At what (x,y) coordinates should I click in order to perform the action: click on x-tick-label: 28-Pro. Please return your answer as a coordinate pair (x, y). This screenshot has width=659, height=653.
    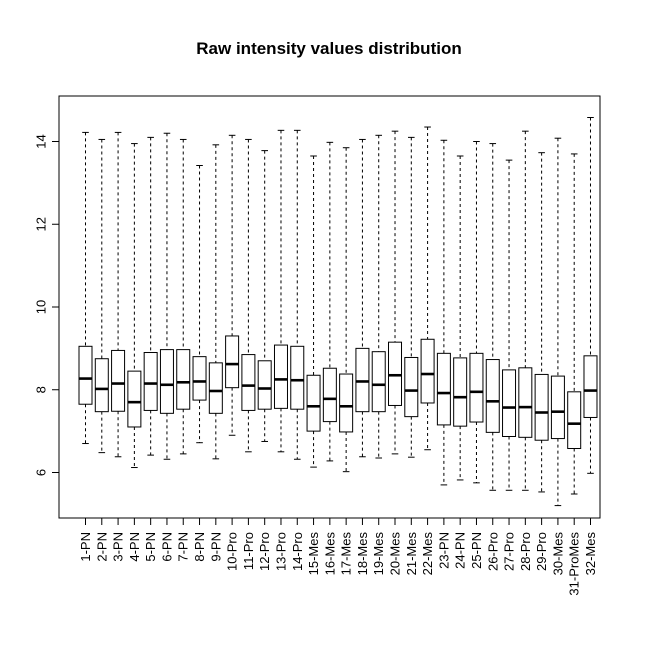
    Looking at the image, I should click on (525, 551).